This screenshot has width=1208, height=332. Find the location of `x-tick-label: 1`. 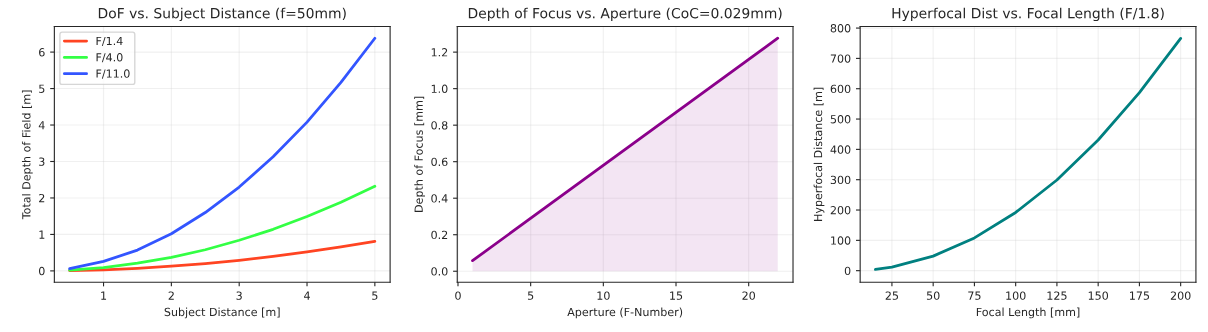

x-tick-label: 1 is located at coordinates (104, 295).